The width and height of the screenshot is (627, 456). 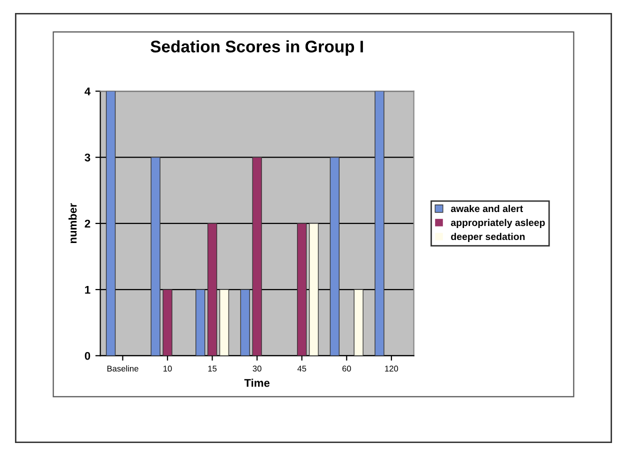 I want to click on y-tick-label: 2, so click(x=87, y=224).